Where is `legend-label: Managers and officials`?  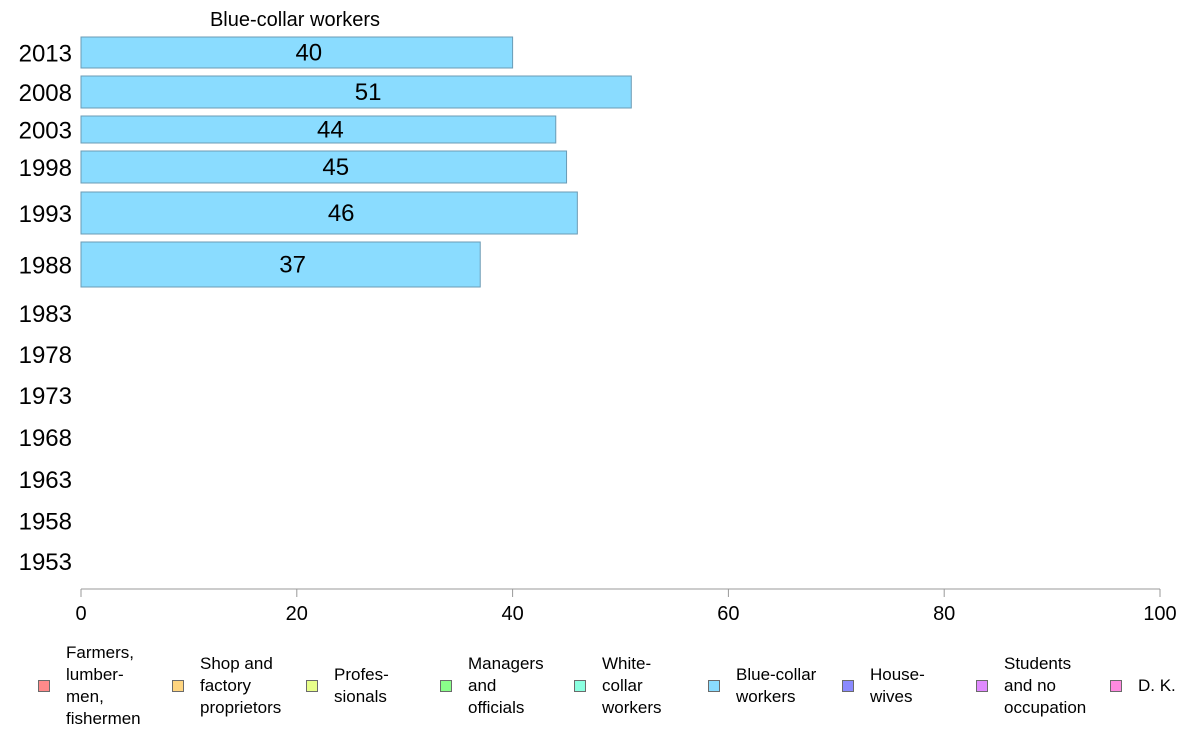
legend-label: Managers and officials is located at coordinates (506, 685).